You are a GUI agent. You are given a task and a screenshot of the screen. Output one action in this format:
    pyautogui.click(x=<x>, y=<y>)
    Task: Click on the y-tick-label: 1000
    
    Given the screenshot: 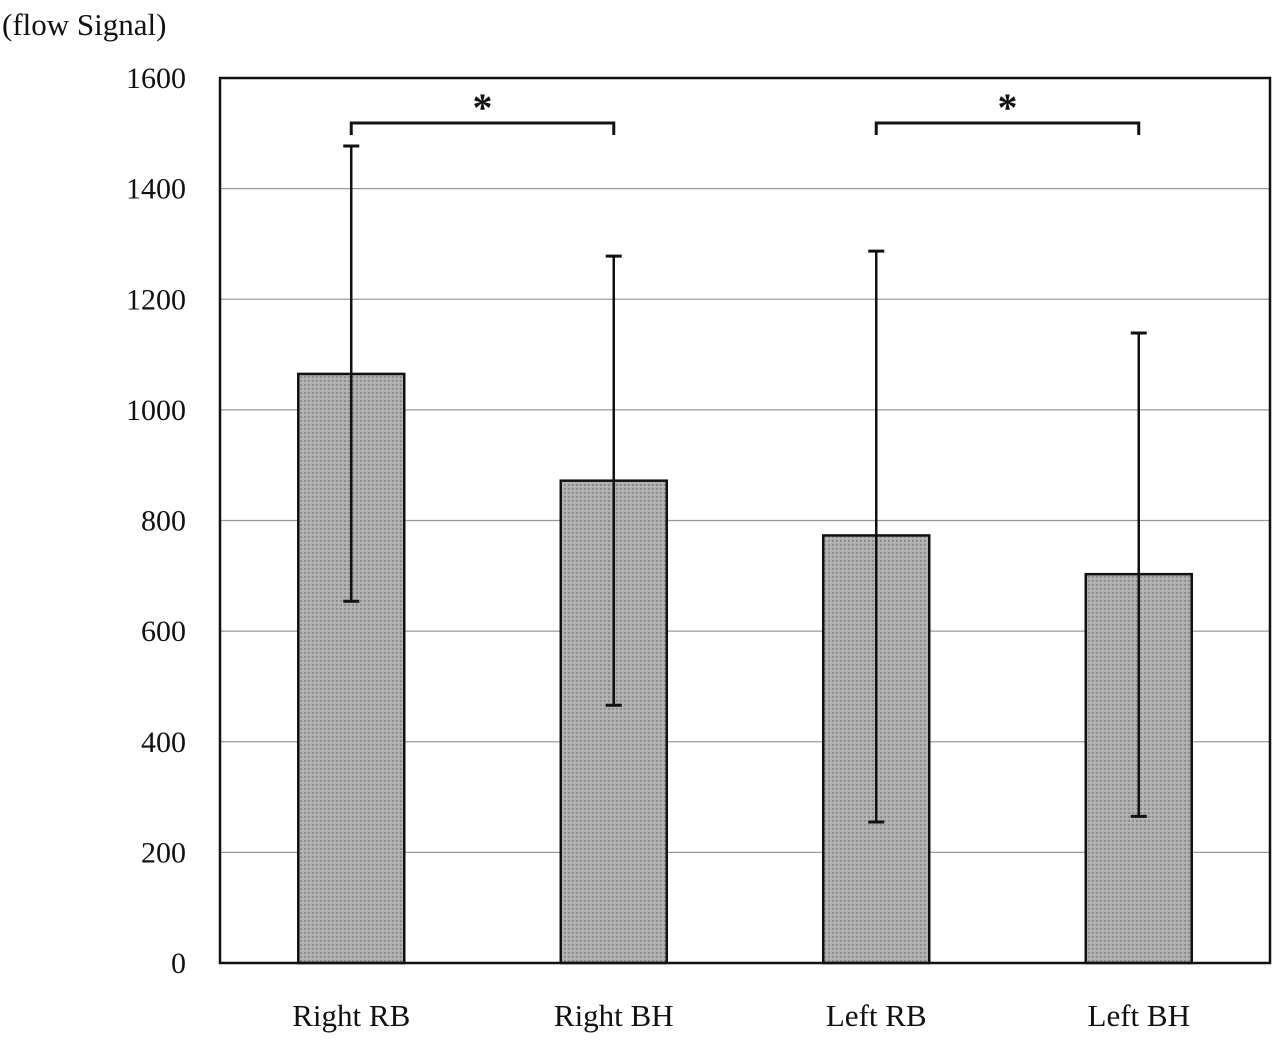 What is the action you would take?
    pyautogui.click(x=156, y=410)
    